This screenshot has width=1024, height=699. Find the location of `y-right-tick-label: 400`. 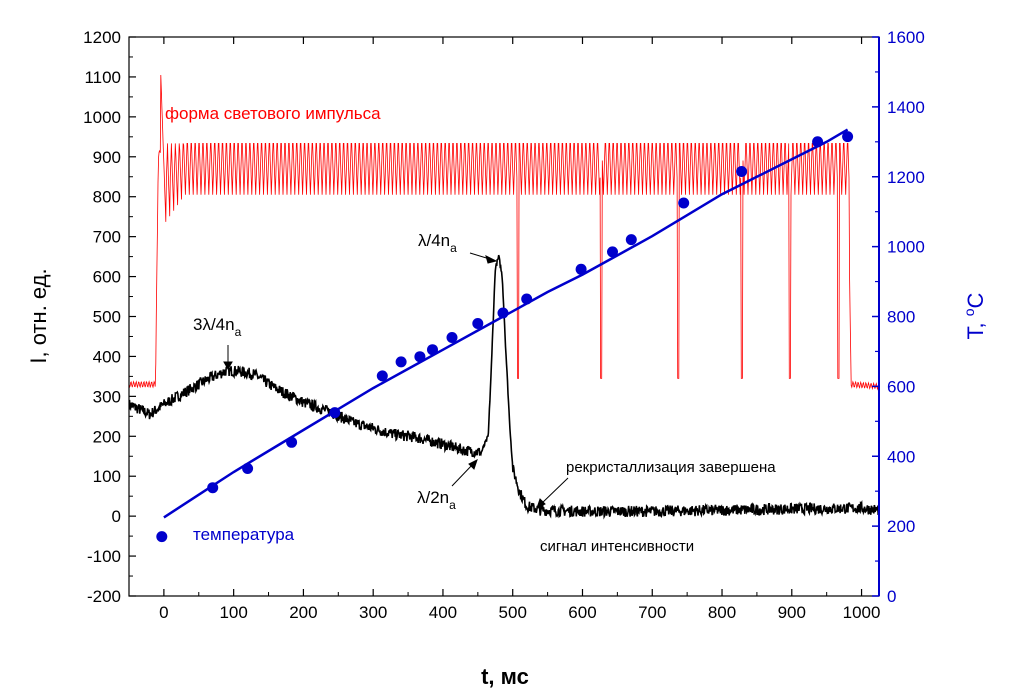

y-right-tick-label: 400 is located at coordinates (901, 456).